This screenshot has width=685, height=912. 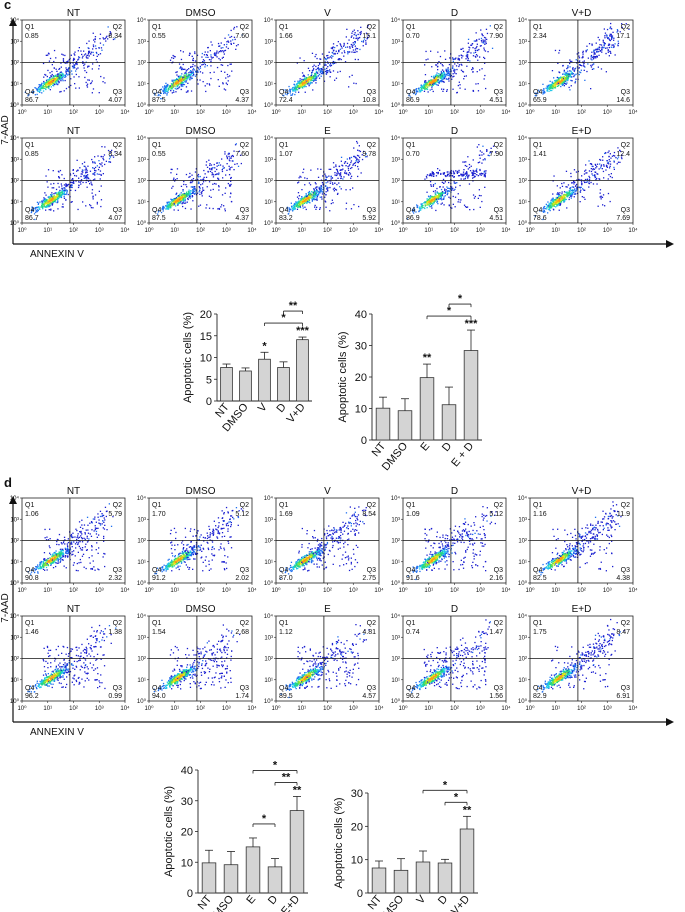 What do you see at coordinates (301, 113) in the screenshot?
I see `x-tick-label: 10¹` at bounding box center [301, 113].